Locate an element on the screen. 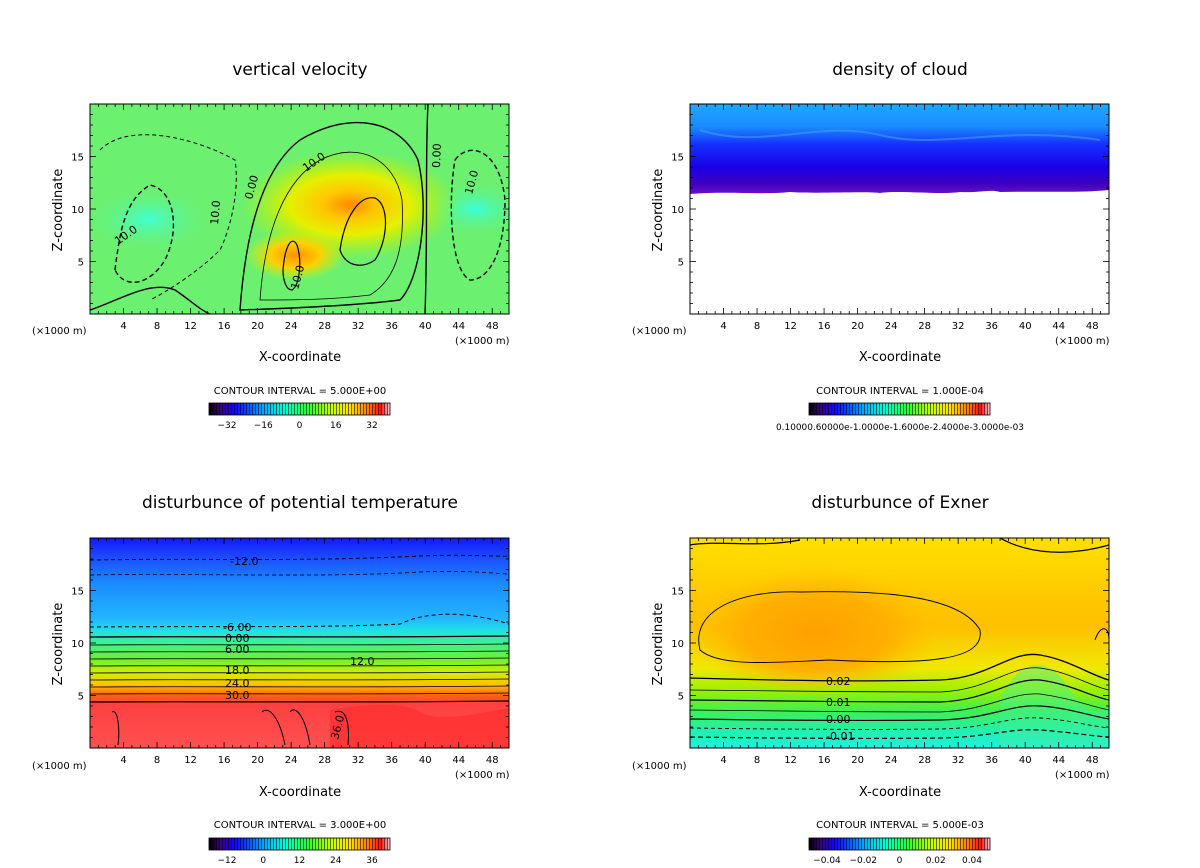  contour-label: 24.0 is located at coordinates (237, 683).